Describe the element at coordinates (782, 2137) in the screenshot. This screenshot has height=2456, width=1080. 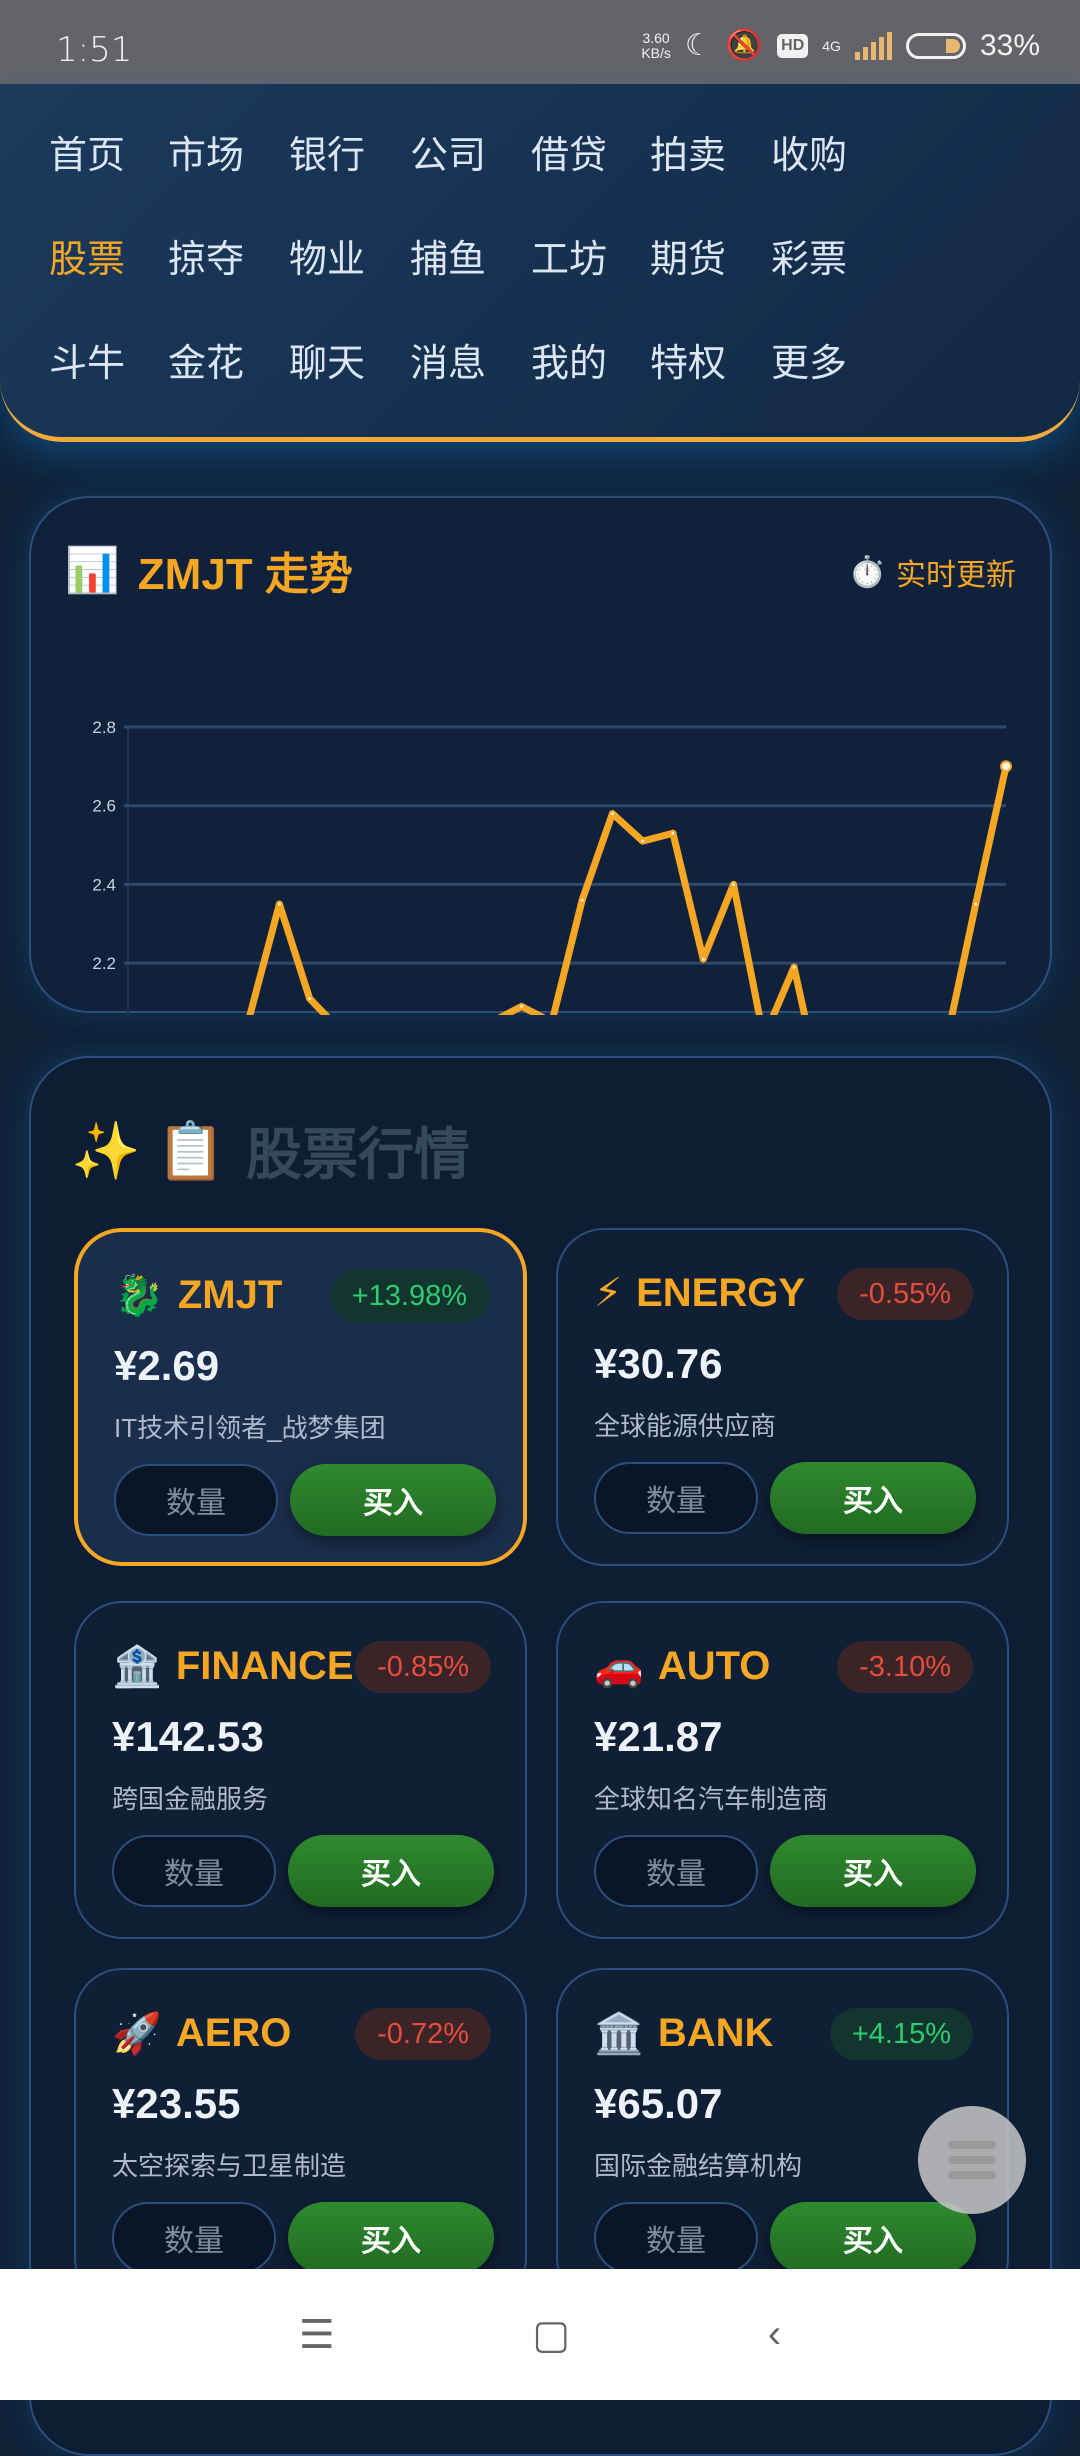
I see `stock-card: 🏛️ BANK +4.15% ¥65.07 国际金融结算机构 数量 买入` at that location.